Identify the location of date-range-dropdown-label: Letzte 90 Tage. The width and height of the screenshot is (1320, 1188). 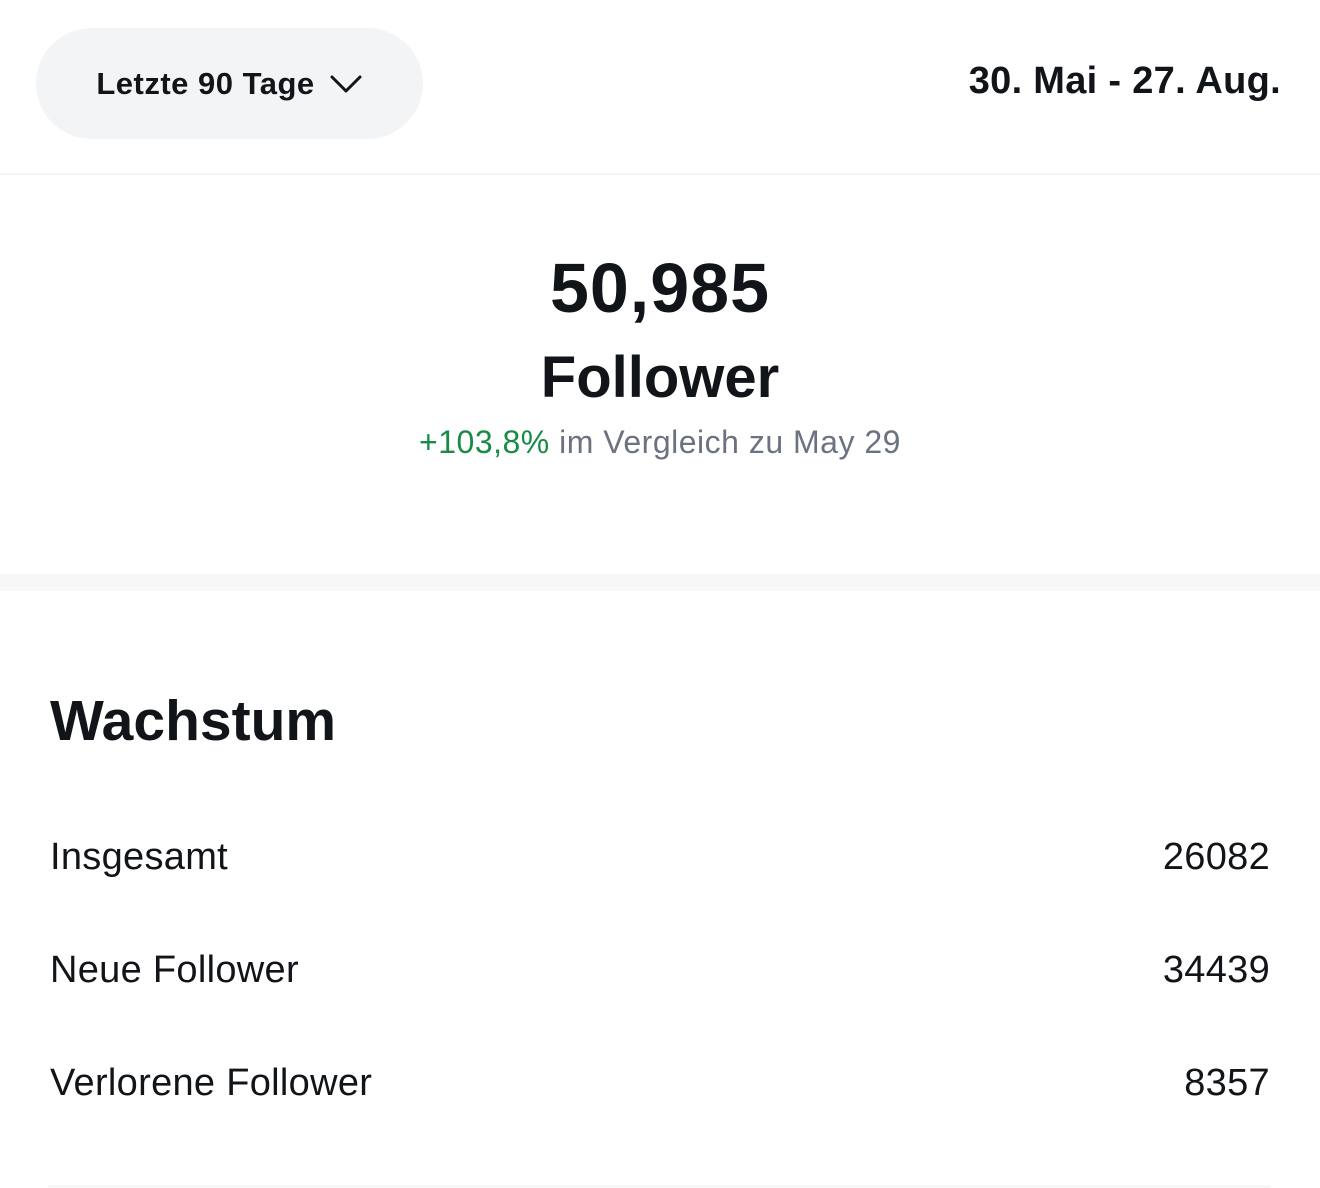
(205, 83).